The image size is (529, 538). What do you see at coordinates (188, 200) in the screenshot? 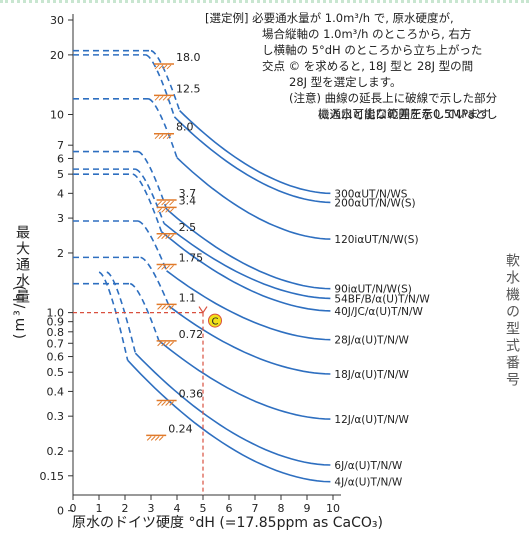
I see `capacity-mark-label: 3.4` at bounding box center [188, 200].